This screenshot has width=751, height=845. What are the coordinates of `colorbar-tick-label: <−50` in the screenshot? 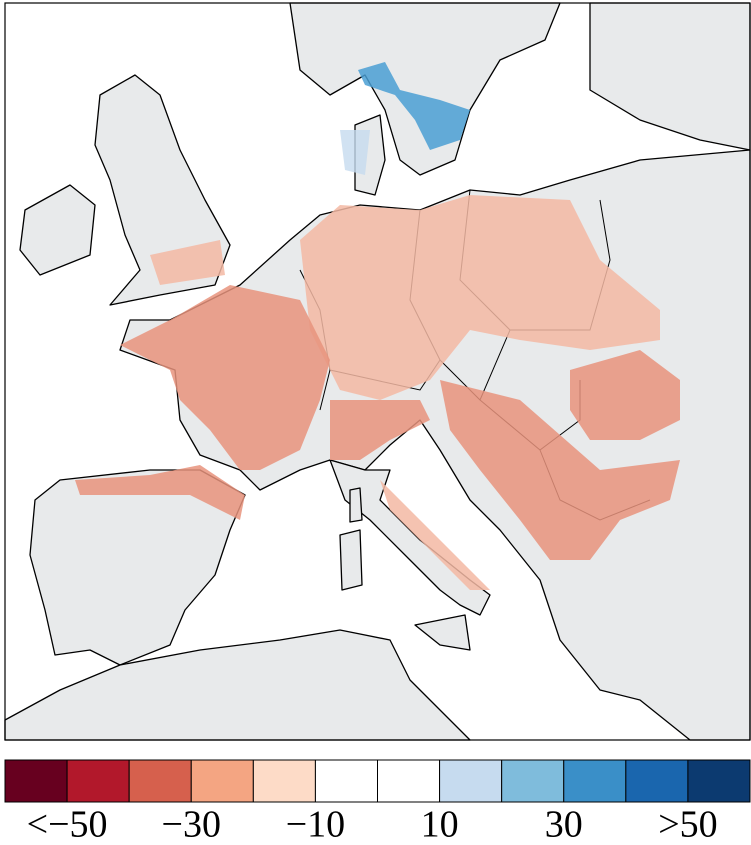 It's located at (67, 824).